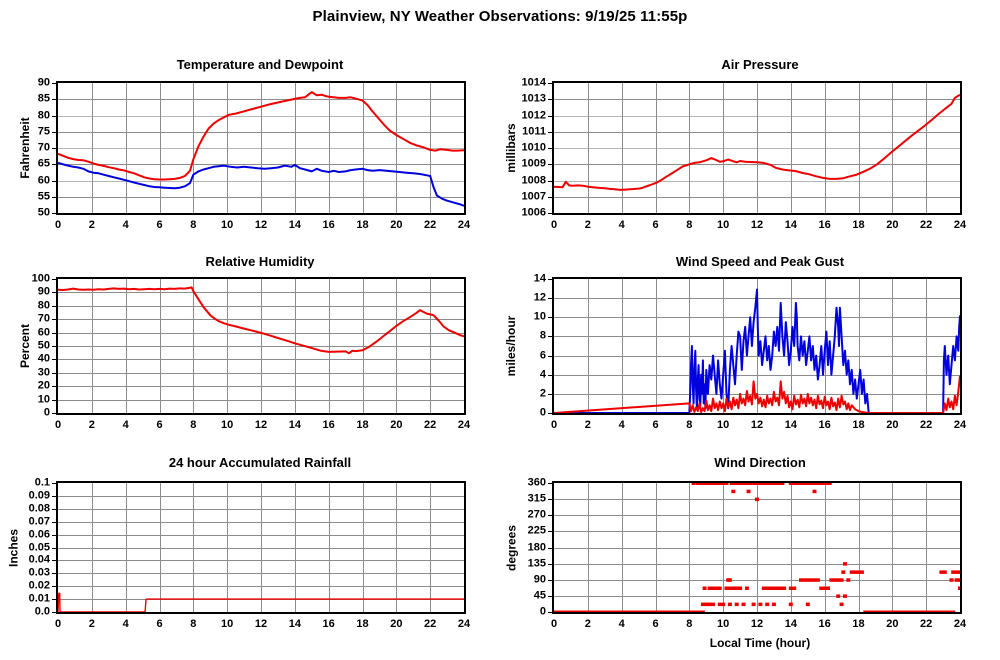 Image resolution: width=1000 pixels, height=660 pixels. What do you see at coordinates (43, 385) in the screenshot?
I see `y-axis-tick-label: 20` at bounding box center [43, 385].